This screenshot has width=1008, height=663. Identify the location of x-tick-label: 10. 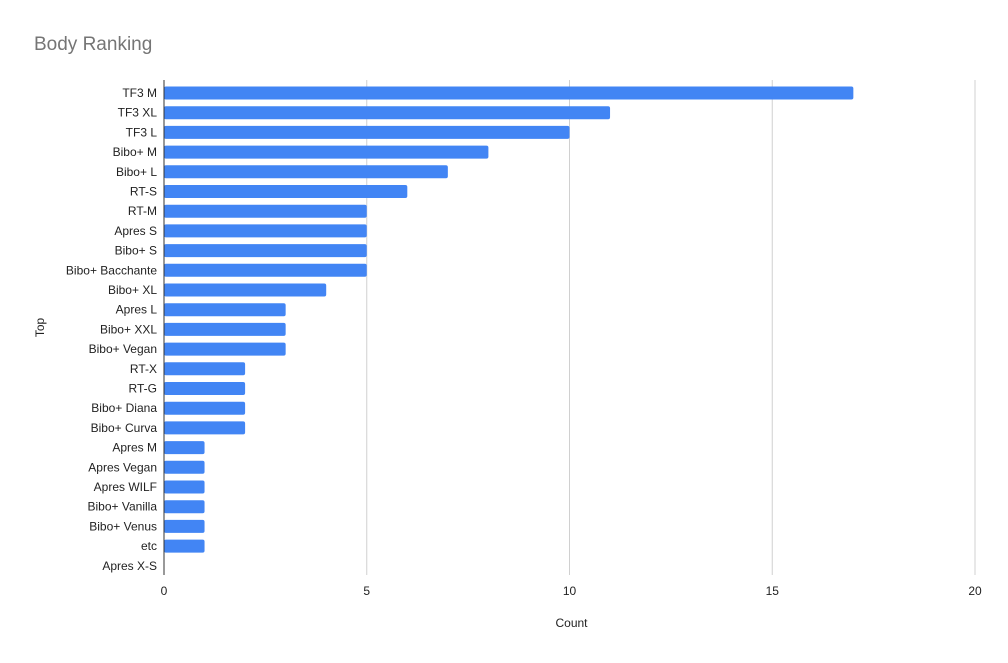
(570, 591).